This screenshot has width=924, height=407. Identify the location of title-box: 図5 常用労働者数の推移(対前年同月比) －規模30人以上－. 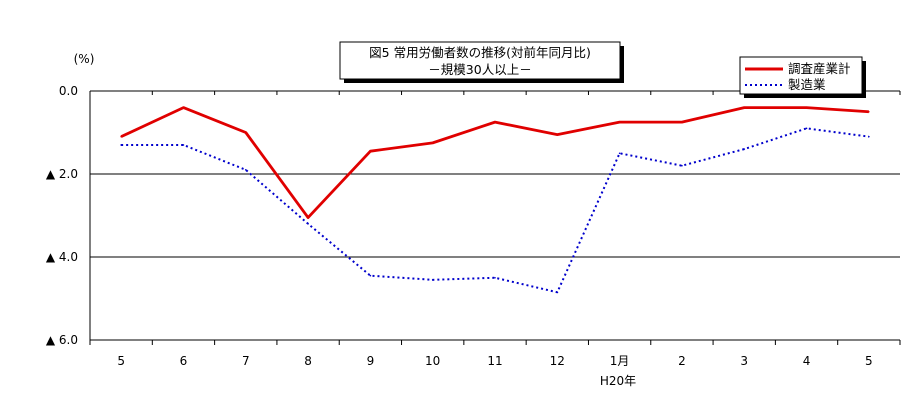
(481, 62).